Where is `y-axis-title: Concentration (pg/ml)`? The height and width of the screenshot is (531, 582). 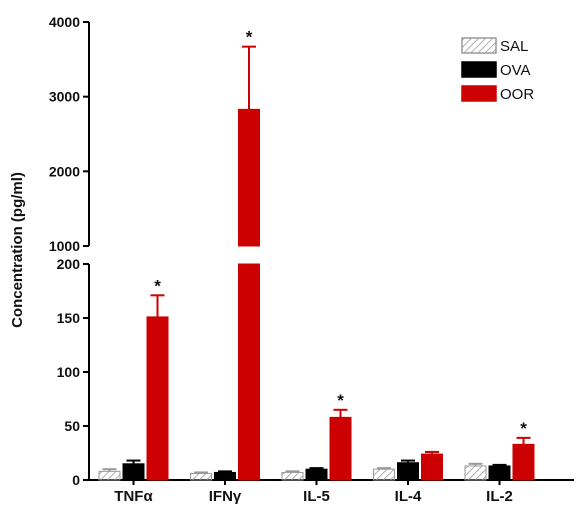
y-axis-title: Concentration (pg/ml) is located at coordinates (17, 250).